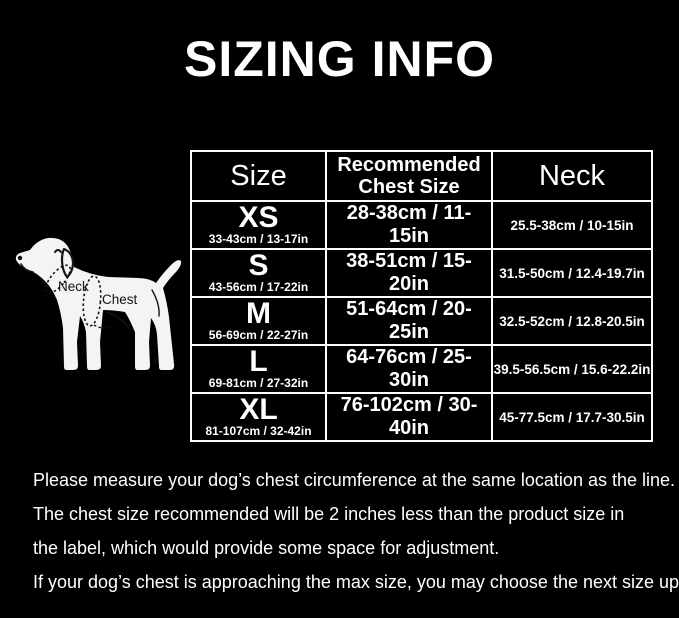 The width and height of the screenshot is (679, 618). Describe the element at coordinates (409, 369) in the screenshot. I see `chest-value: 64-76cm / 25-30in` at that location.